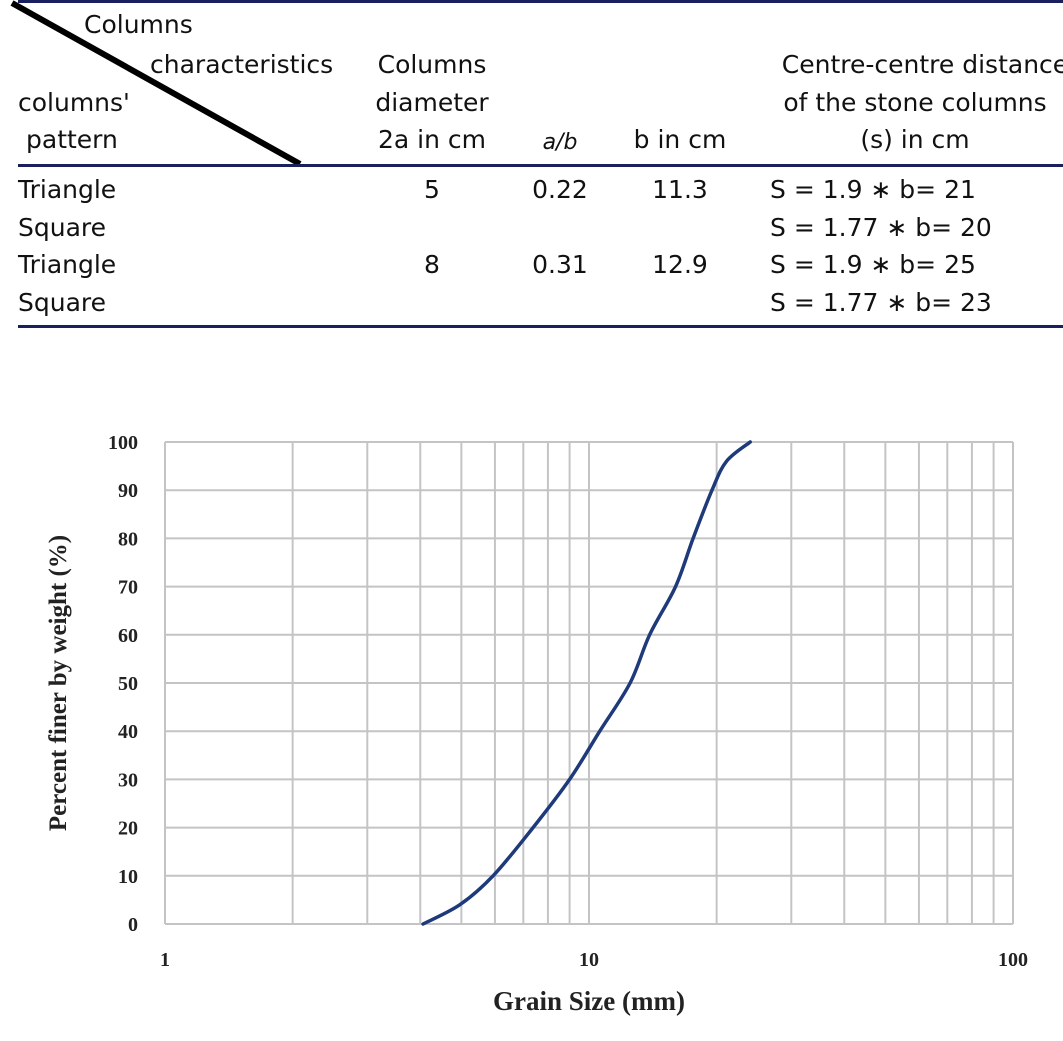  Describe the element at coordinates (128, 539) in the screenshot. I see `y-tick-label: 80` at that location.